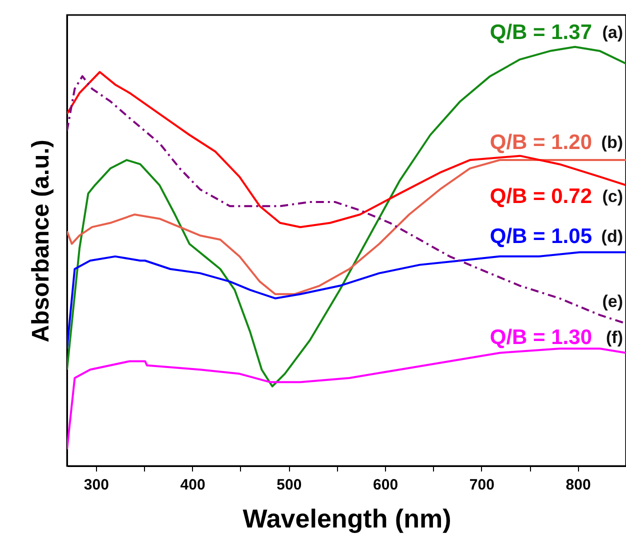 The image size is (626, 547). Describe the element at coordinates (96, 485) in the screenshot. I see `x-tick-label: 300` at that location.